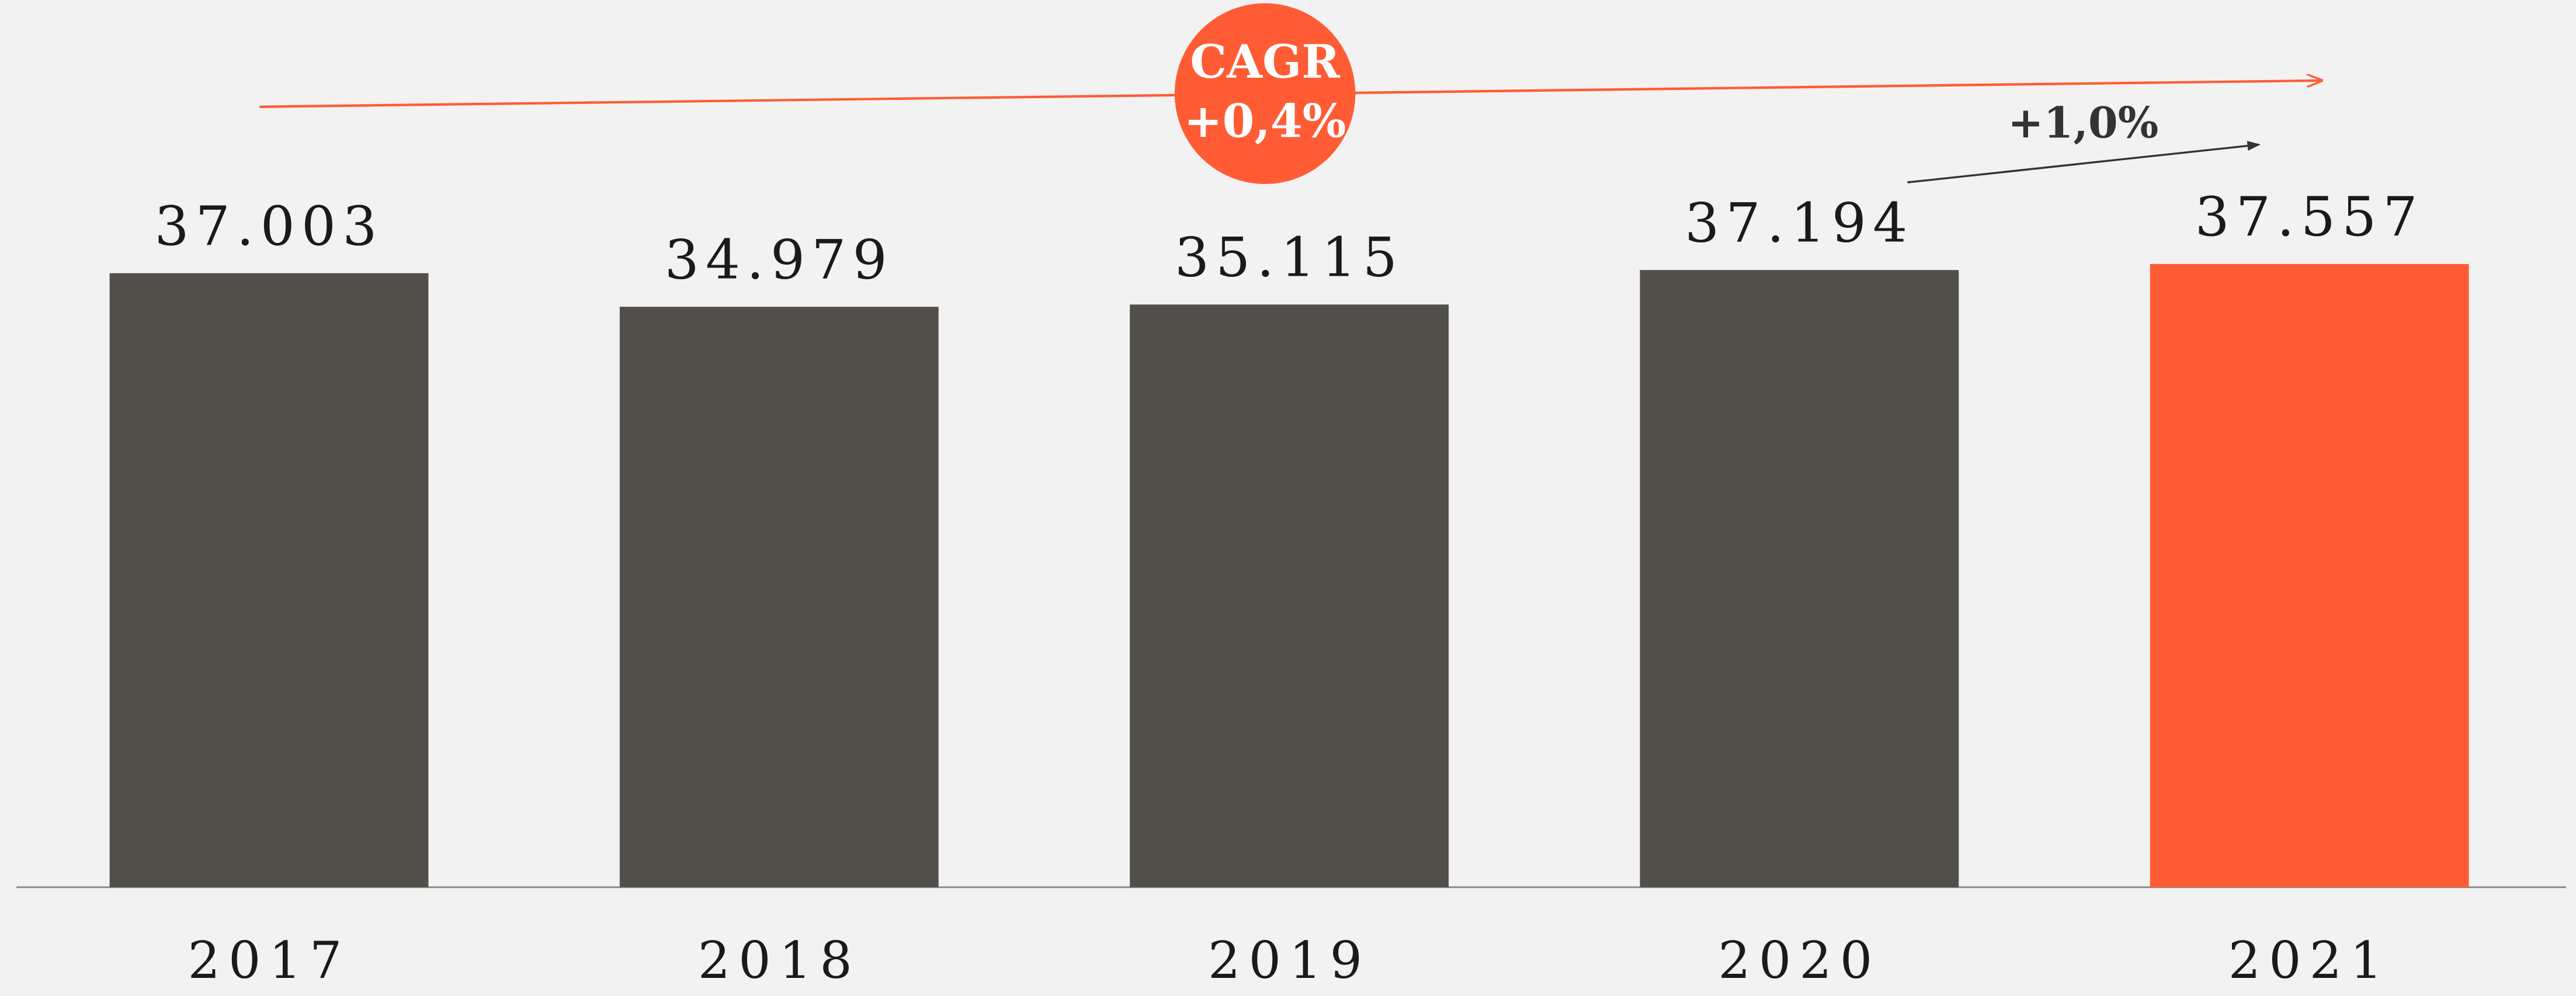 The image size is (2576, 996). I want to click on value-label: 35.115, so click(1289, 257).